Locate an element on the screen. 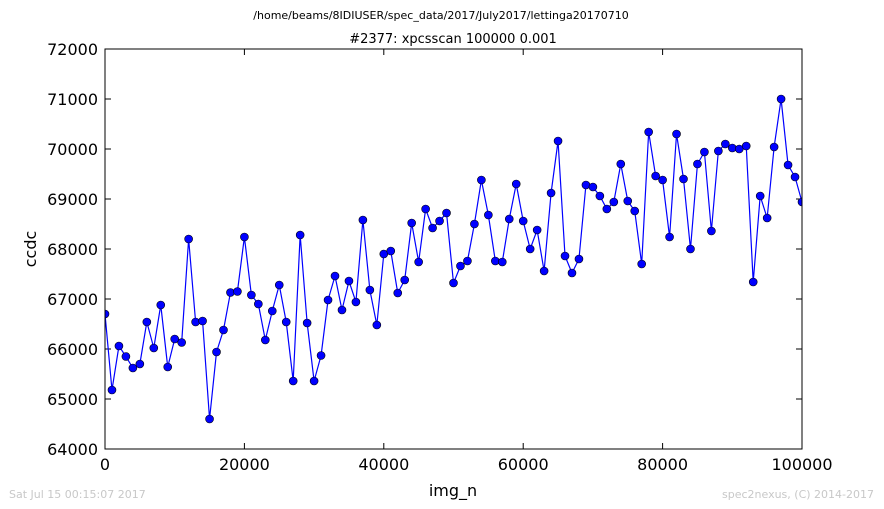  x-tick-label: 60000 is located at coordinates (523, 464).